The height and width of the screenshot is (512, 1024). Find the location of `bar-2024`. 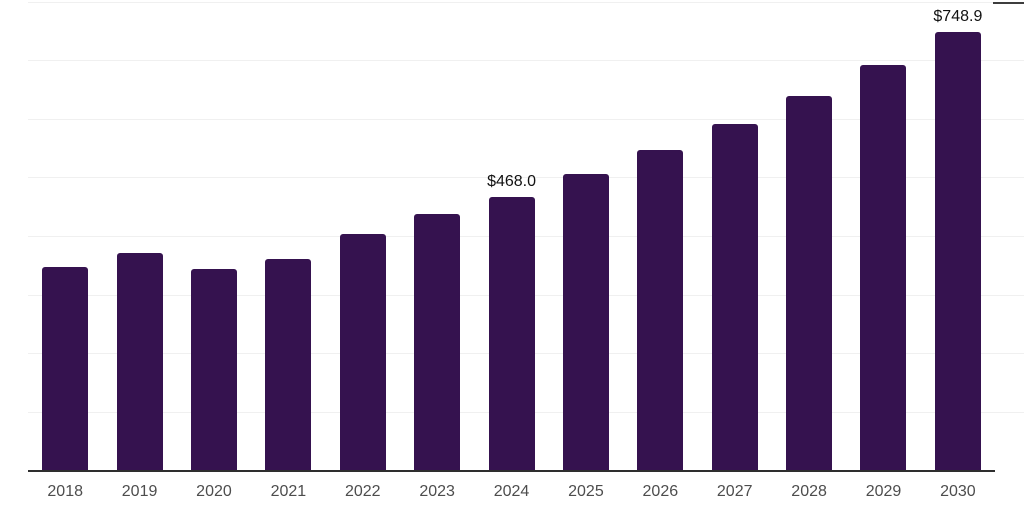

bar-2024 is located at coordinates (511, 333).